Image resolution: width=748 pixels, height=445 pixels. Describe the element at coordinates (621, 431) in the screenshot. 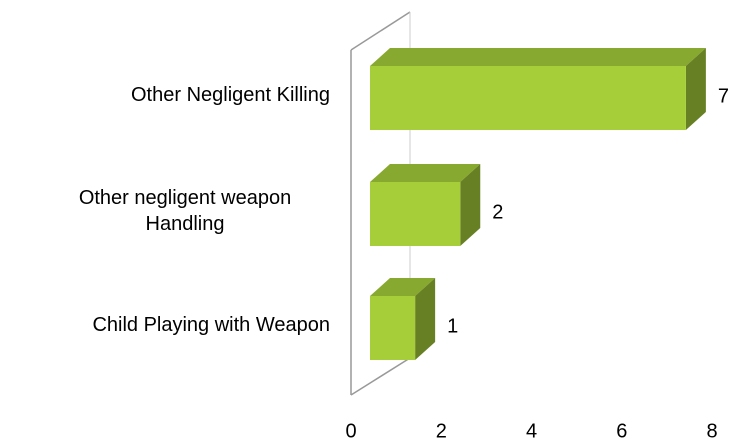

I see `x-tick-label: 6` at that location.